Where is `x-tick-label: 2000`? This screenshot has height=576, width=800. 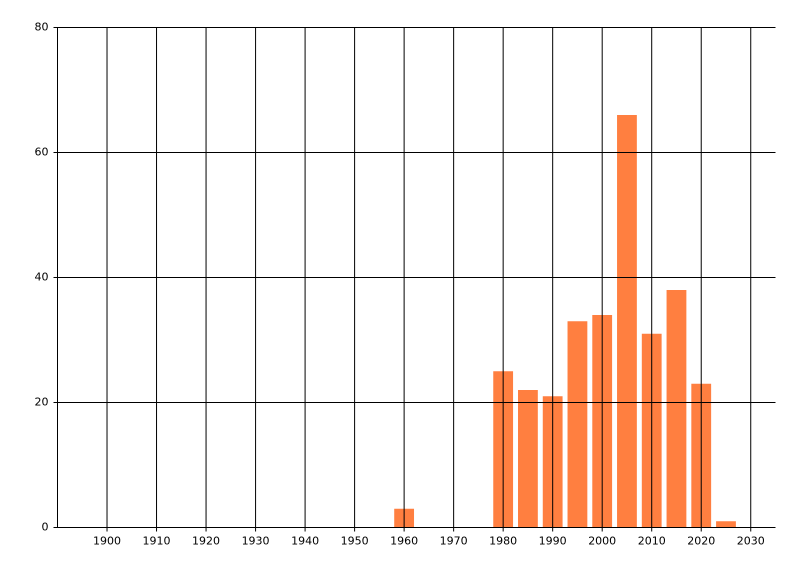
x-tick-label: 2000 is located at coordinates (602, 541).